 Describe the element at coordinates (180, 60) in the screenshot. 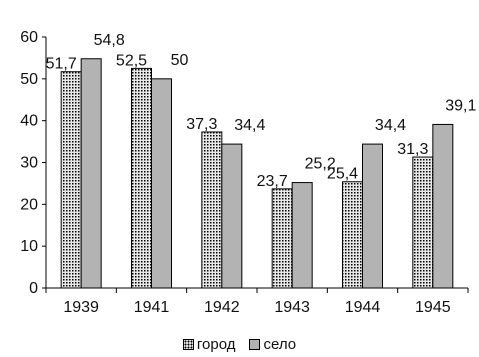

I see `data-label-selo: 50` at that location.